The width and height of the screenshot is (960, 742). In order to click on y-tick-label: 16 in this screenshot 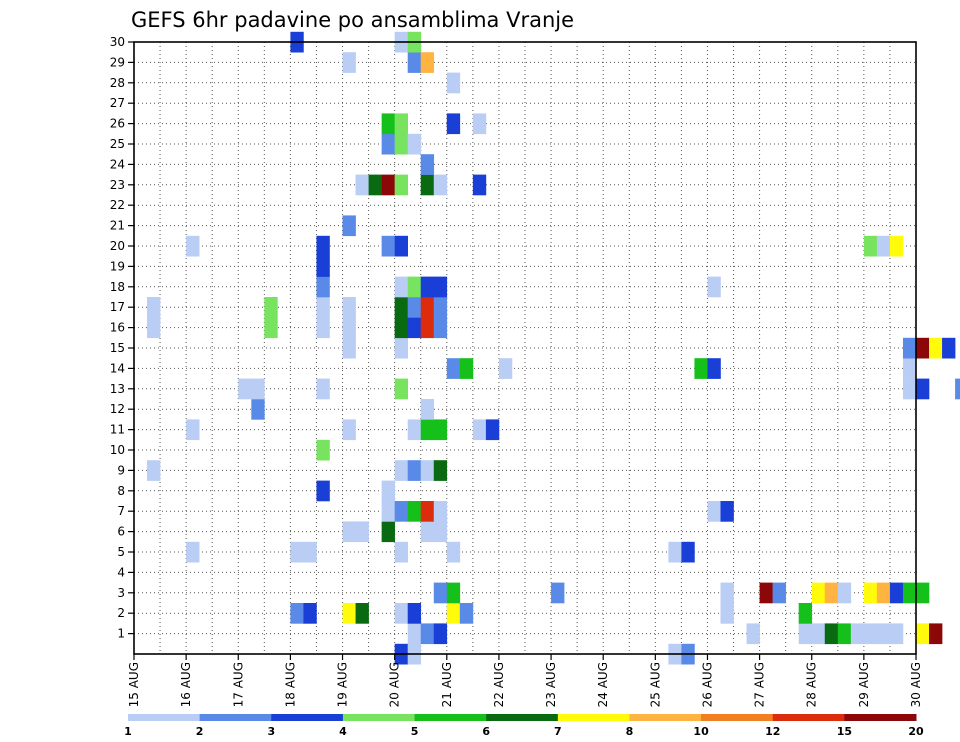, I will do `click(117, 328)`.